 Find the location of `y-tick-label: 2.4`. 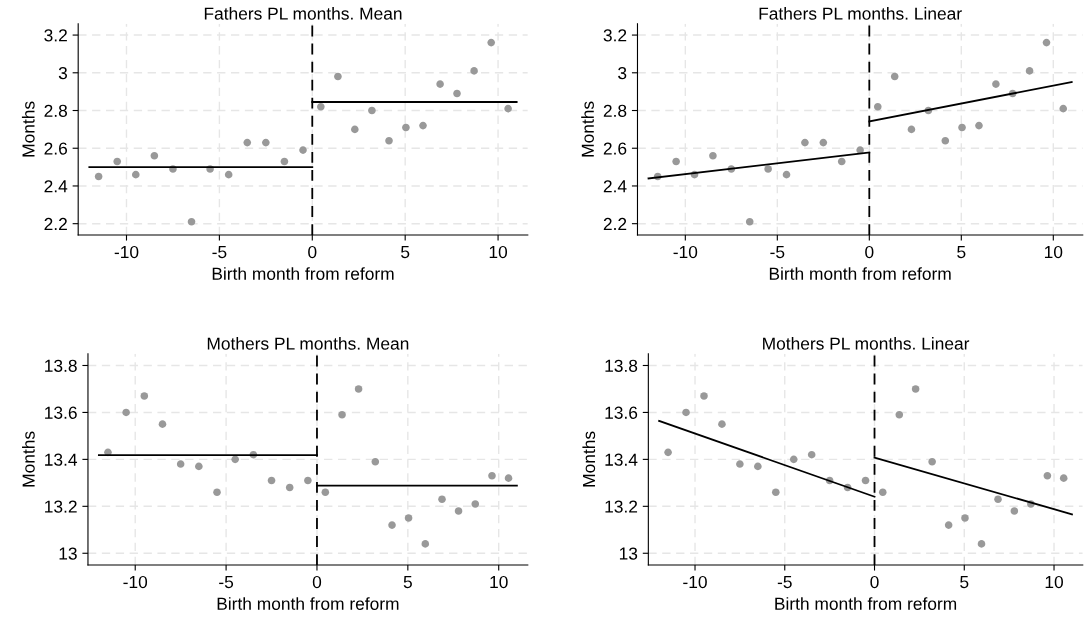

y-tick-label: 2.4 is located at coordinates (615, 186).